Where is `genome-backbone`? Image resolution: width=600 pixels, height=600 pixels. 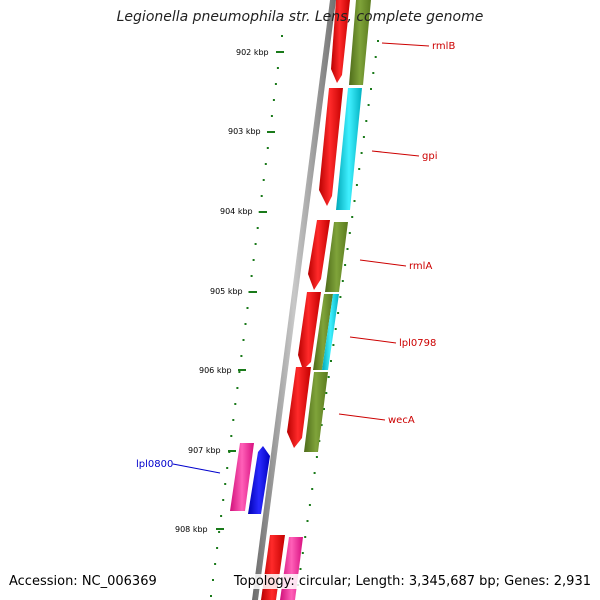
genome-backbone is located at coordinates (294, 300).